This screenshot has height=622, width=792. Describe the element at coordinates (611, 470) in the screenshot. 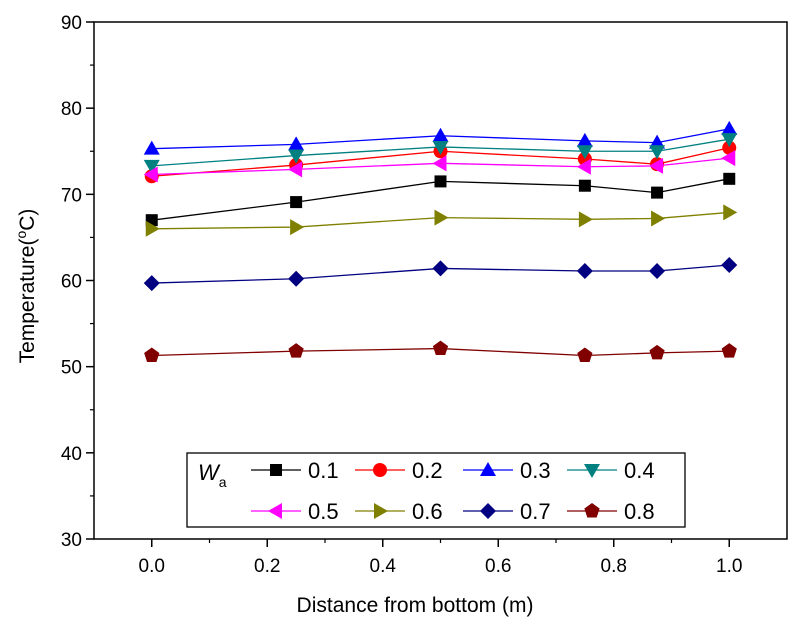

I see `legend-entry-0.4: 0.4` at that location.